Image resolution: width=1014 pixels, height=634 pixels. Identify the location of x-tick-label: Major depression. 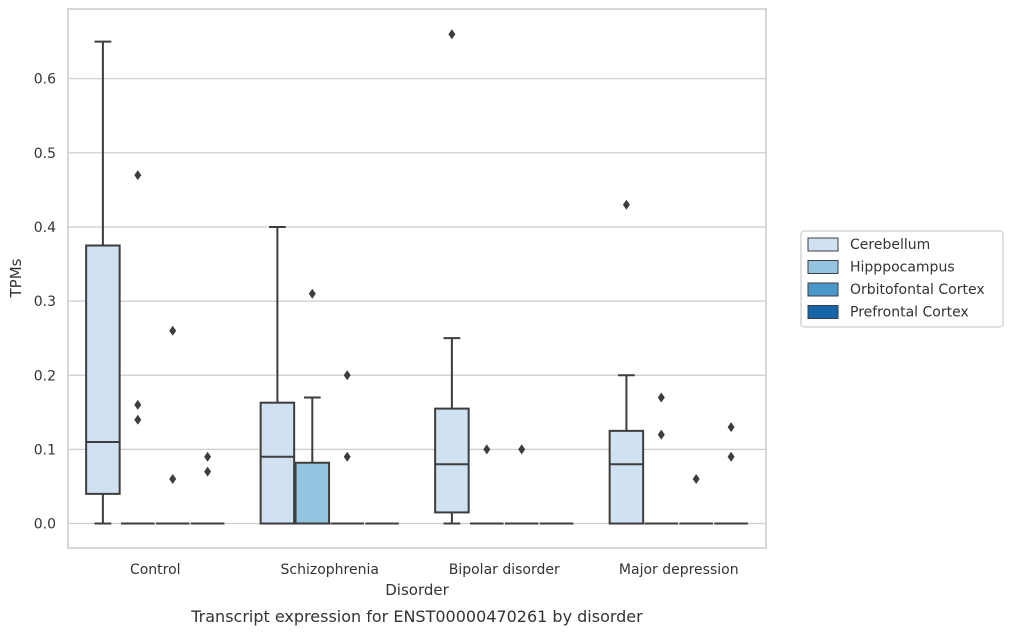
(679, 570).